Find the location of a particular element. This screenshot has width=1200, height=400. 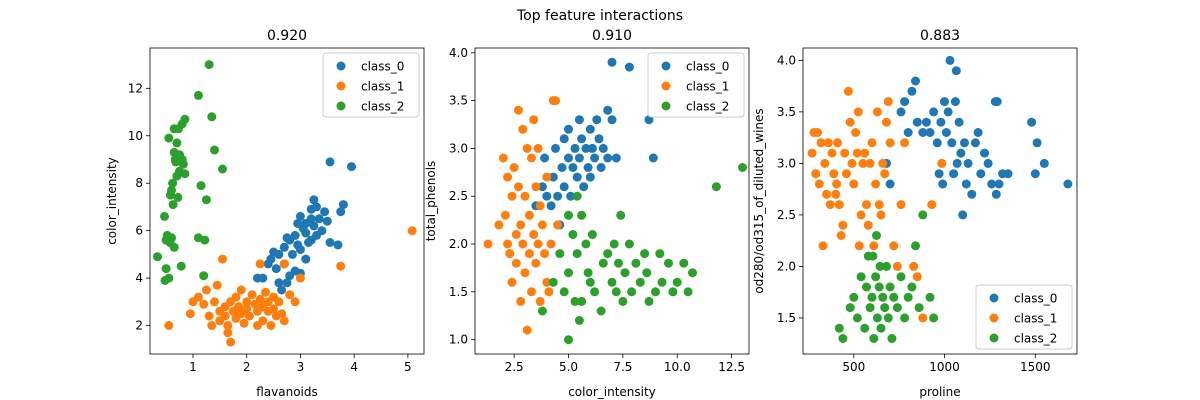

y-tick-label: 3.0 is located at coordinates (786, 163).